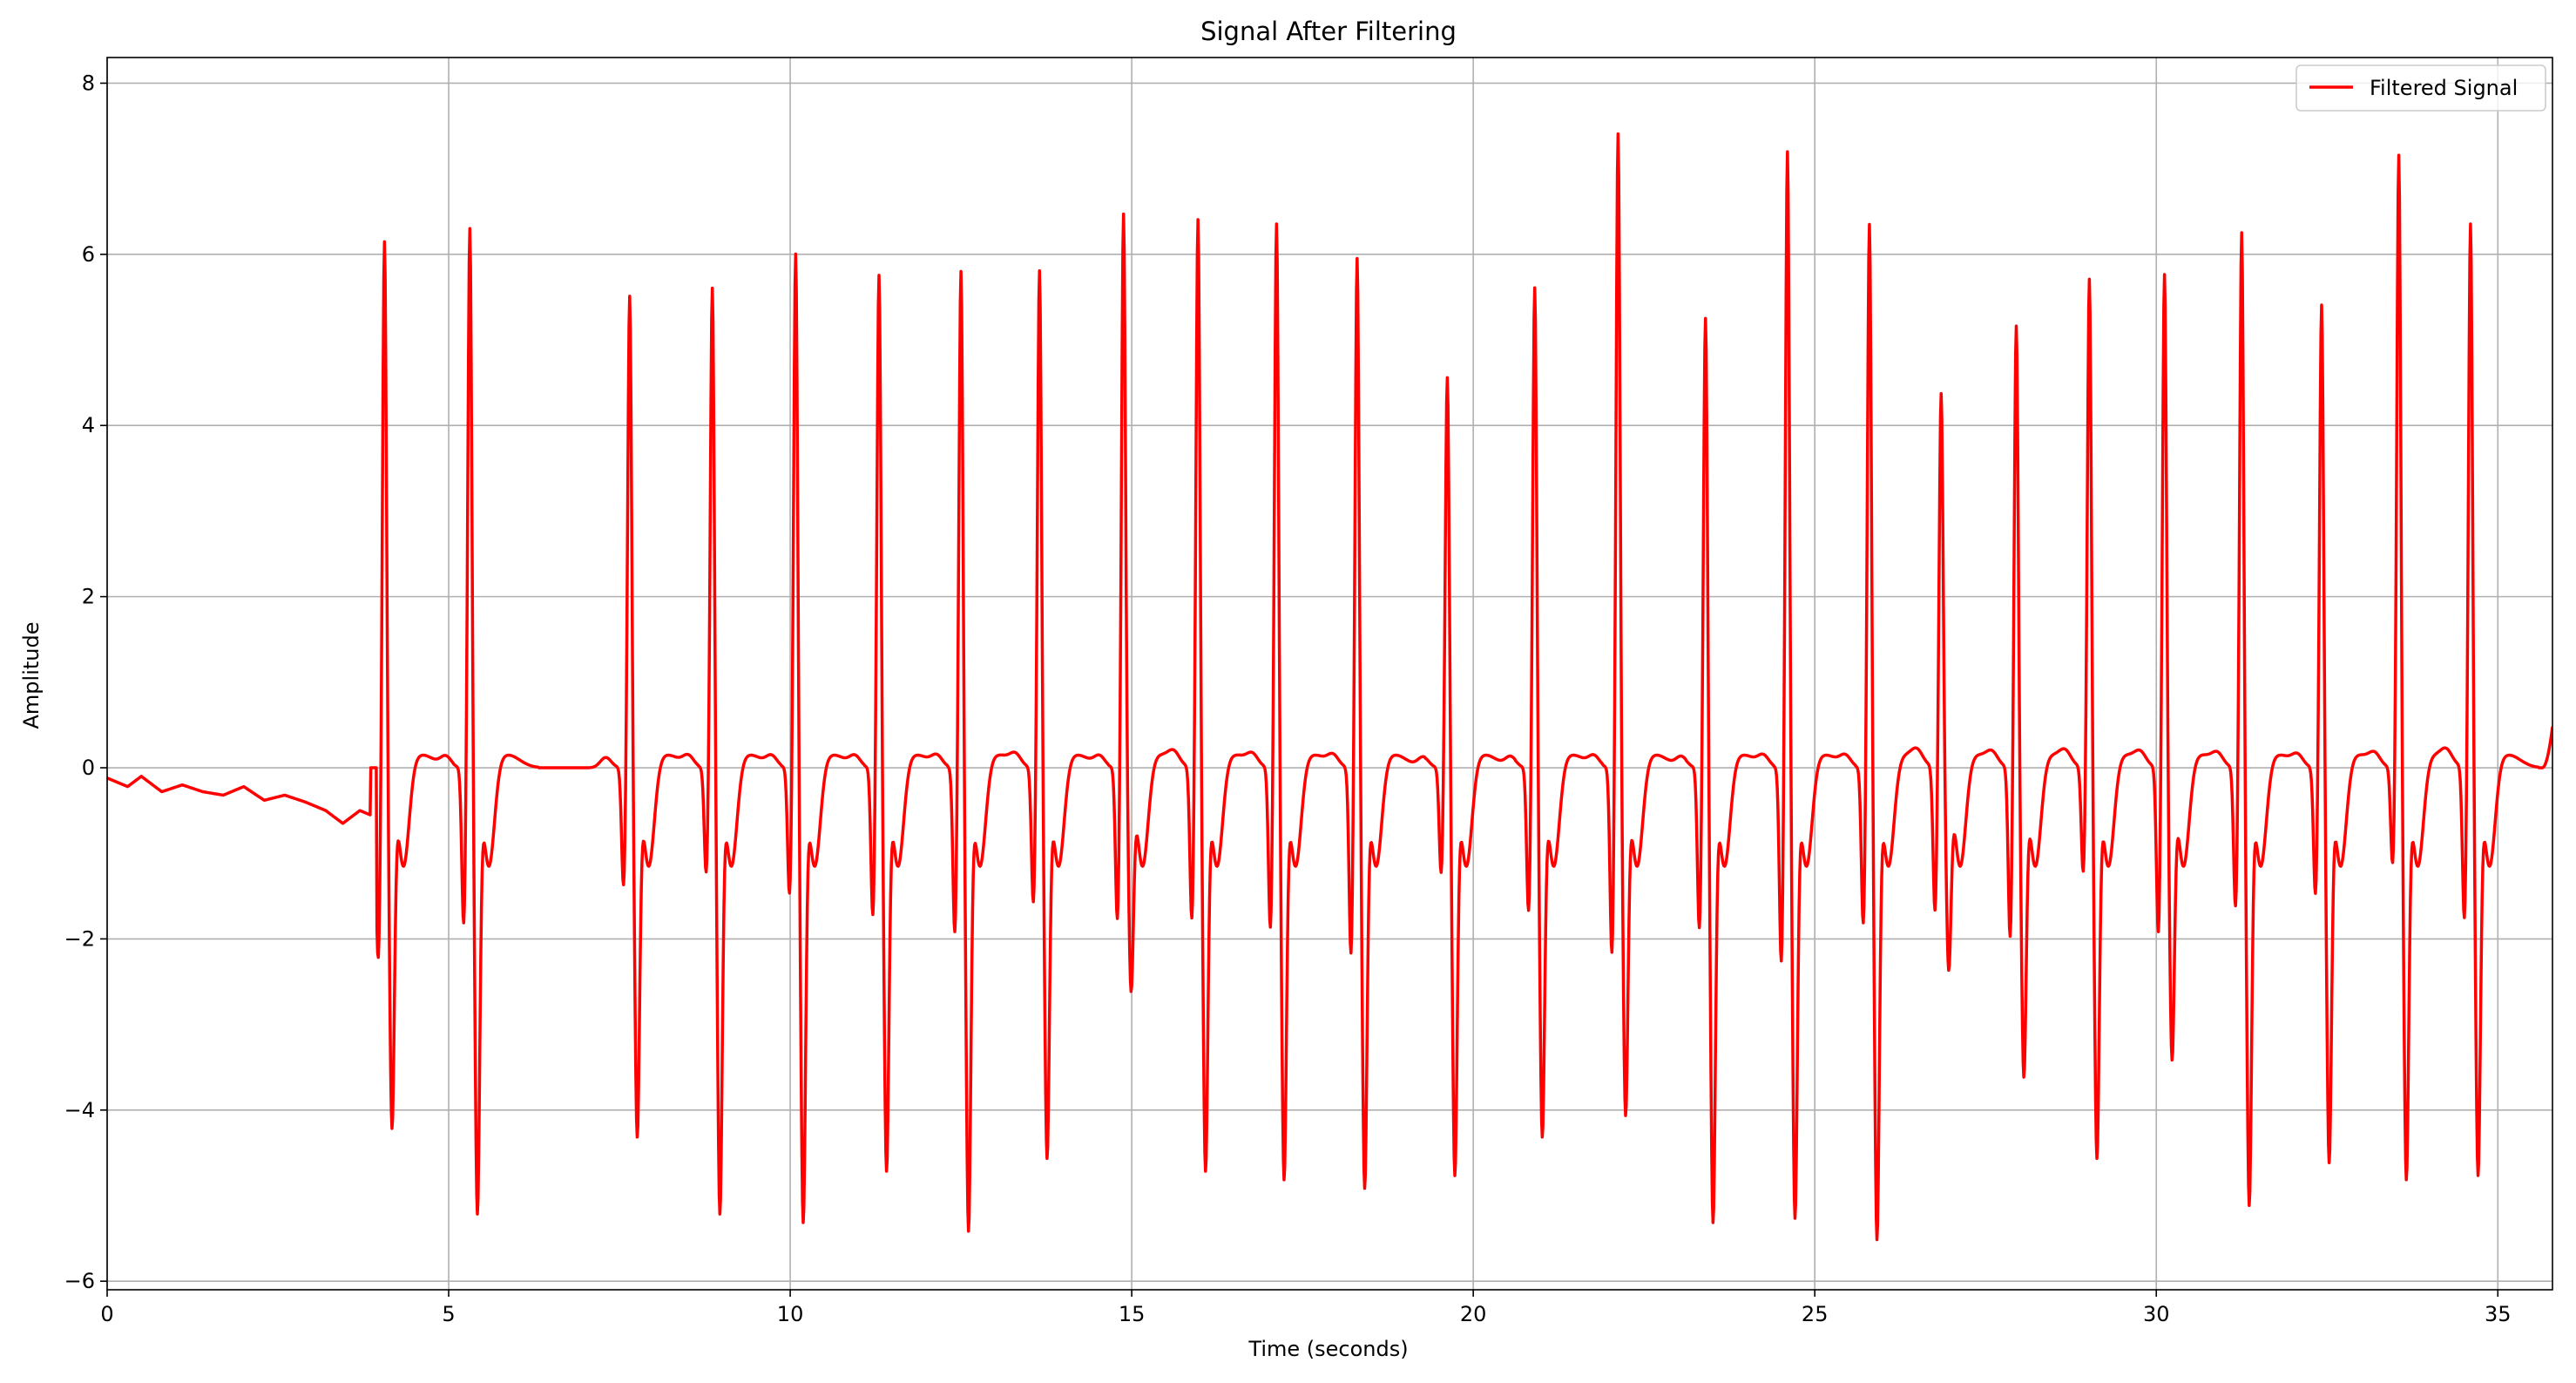 The image size is (2576, 1383). What do you see at coordinates (790, 1314) in the screenshot?
I see `x-tick-label: 10` at bounding box center [790, 1314].